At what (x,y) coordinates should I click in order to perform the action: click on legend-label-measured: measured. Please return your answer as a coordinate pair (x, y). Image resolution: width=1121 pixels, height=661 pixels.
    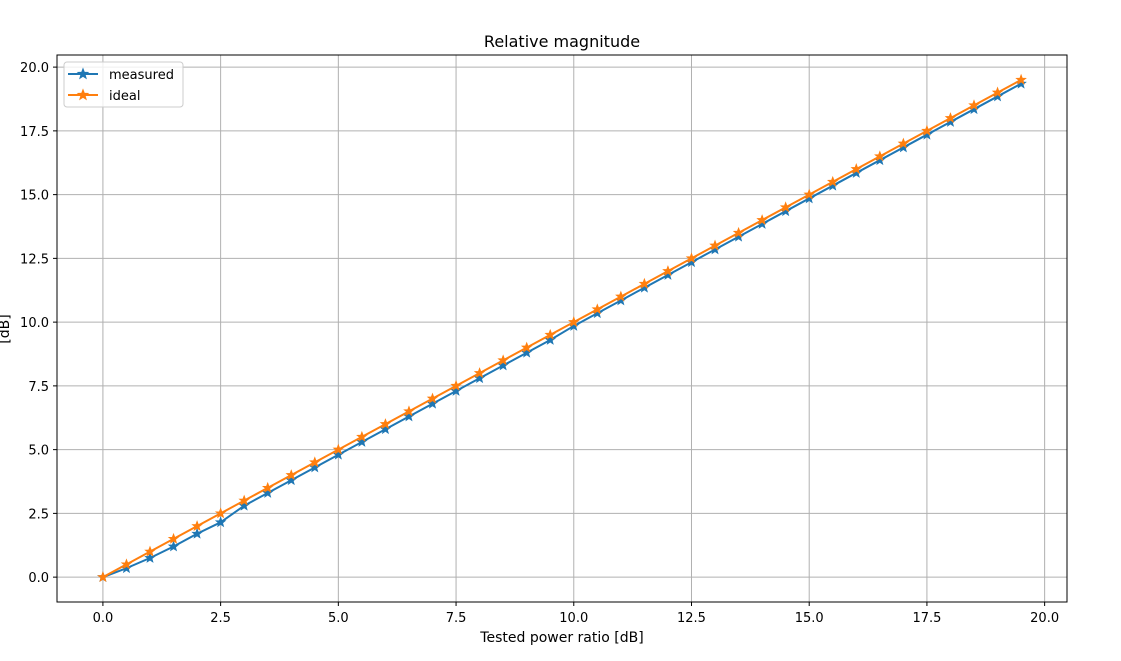
    Looking at the image, I should click on (141, 75).